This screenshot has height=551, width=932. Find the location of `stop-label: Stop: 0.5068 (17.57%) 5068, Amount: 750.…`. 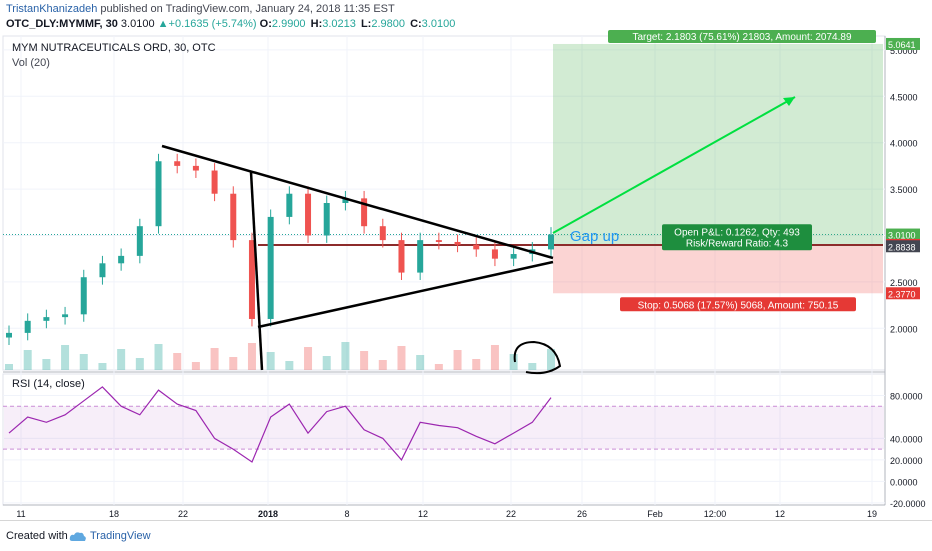

stop-label: Stop: 0.5068 (17.57%) 5068, Amount: 750.… is located at coordinates (738, 305).